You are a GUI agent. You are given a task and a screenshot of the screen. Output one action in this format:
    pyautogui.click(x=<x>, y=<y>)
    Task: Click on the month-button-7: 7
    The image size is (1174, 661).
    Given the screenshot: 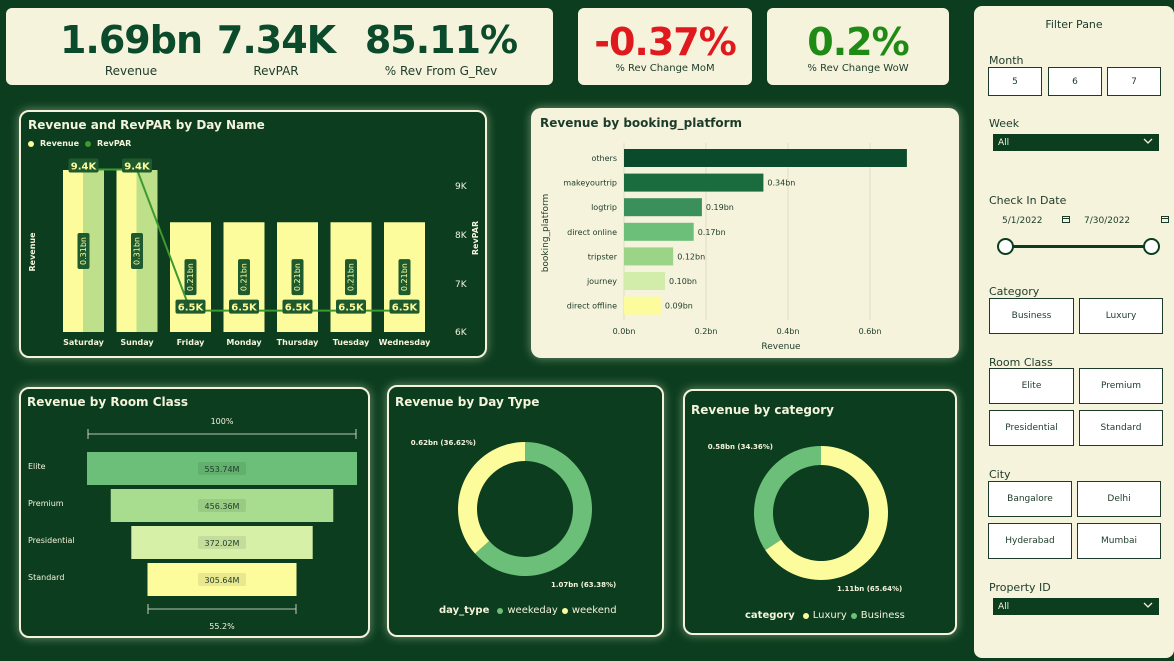 What is the action you would take?
    pyautogui.click(x=1134, y=81)
    